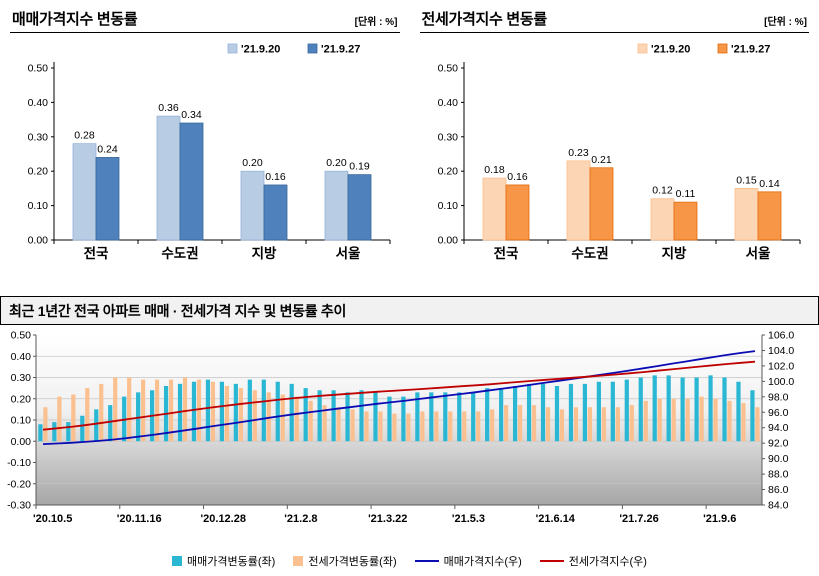 This screenshot has width=819, height=576. Describe the element at coordinates (662, 219) in the screenshot. I see `bar-series0-지방` at that location.